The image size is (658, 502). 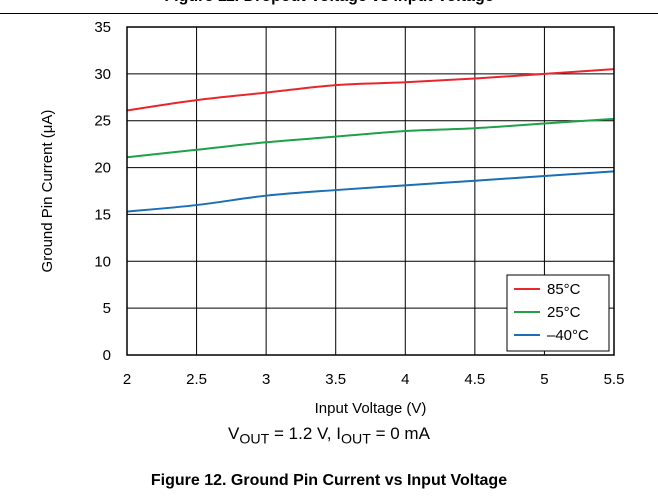 What do you see at coordinates (102, 74) in the screenshot?
I see `y-tick-label: 30` at bounding box center [102, 74].